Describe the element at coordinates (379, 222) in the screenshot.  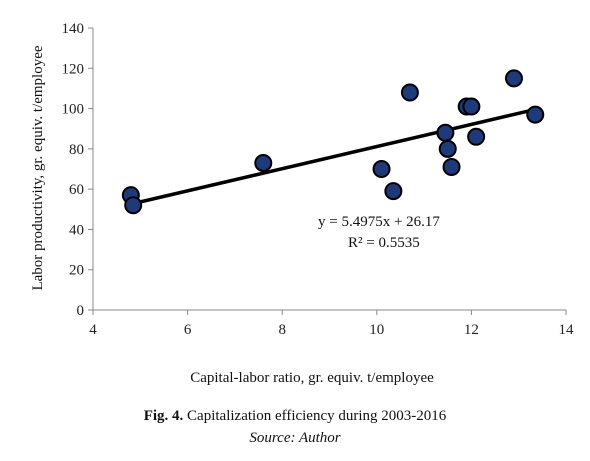
I see `trendline-equation: y = 5.4975x + 26.17` at that location.